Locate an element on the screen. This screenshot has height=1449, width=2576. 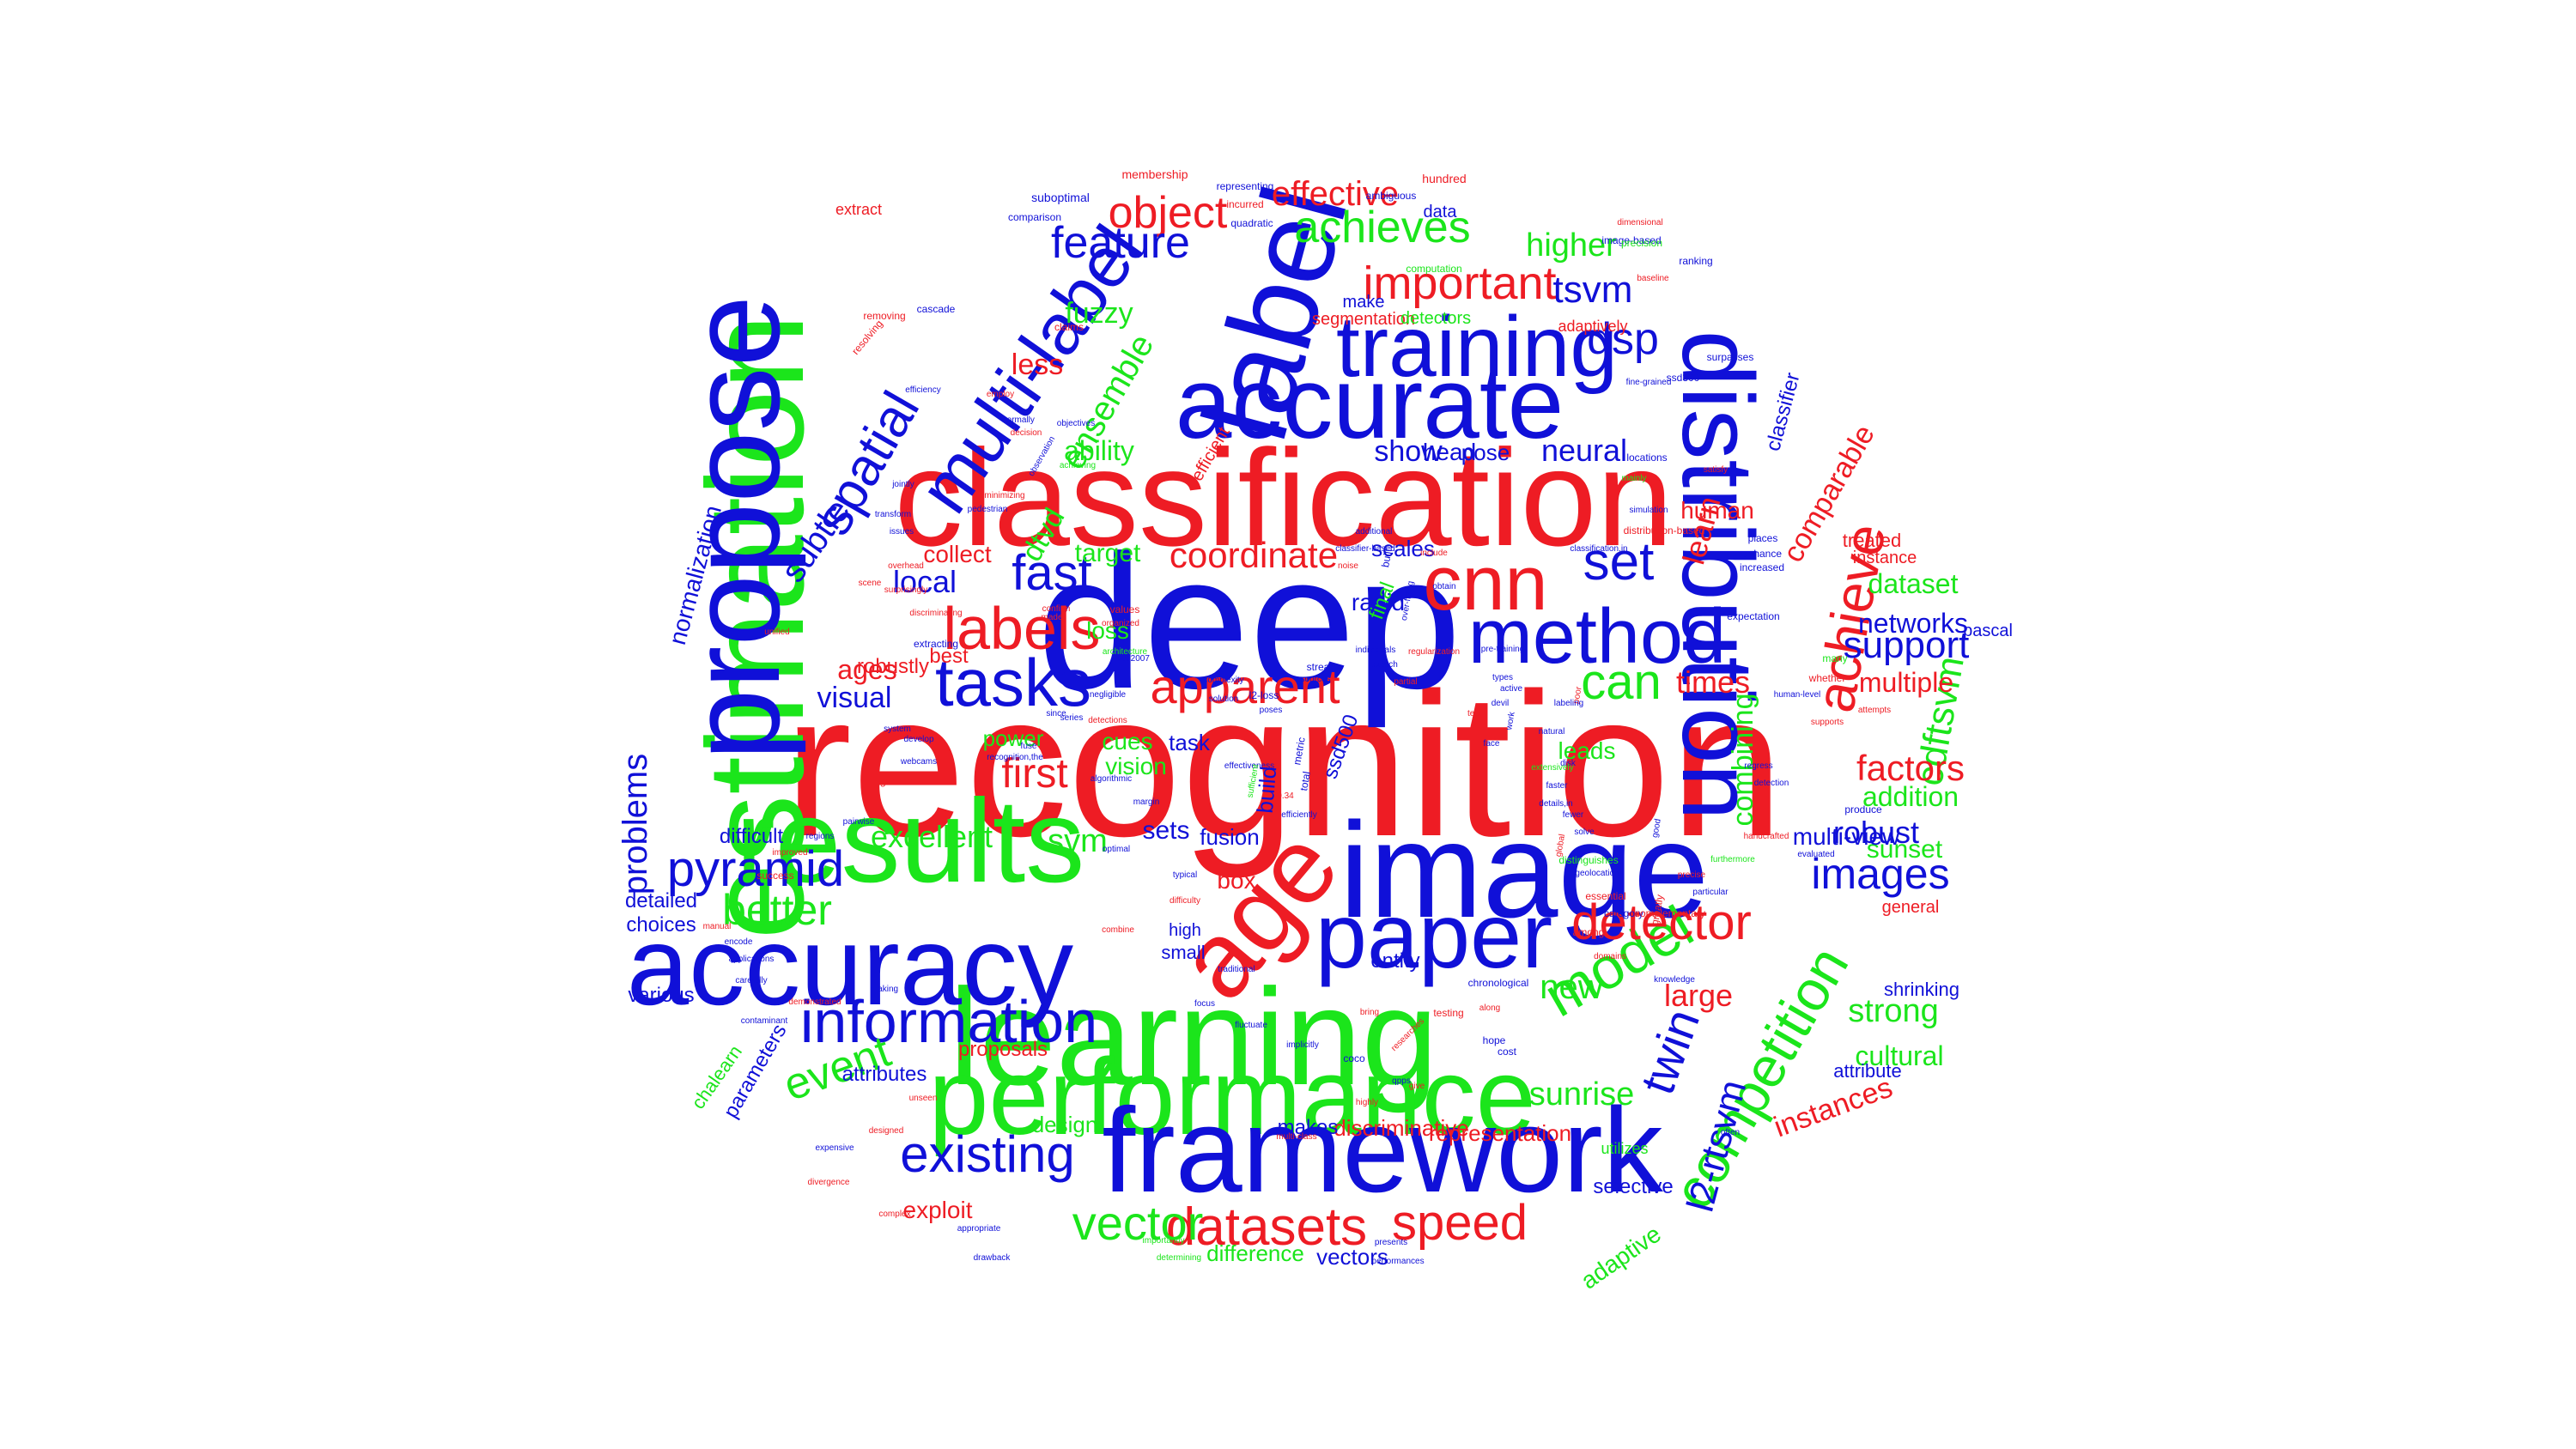
cloud-word: minimizing is located at coordinates (1005, 495).